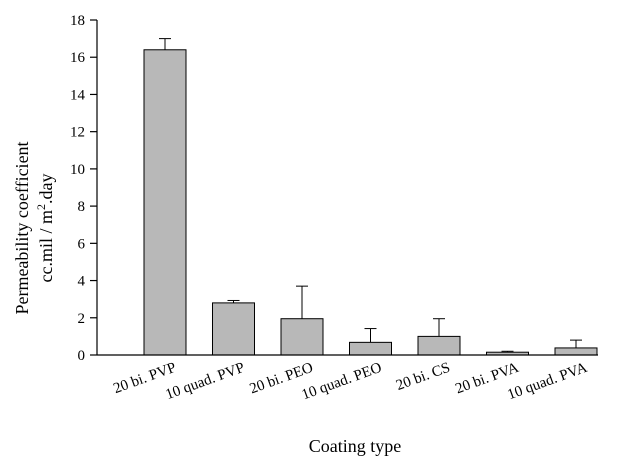  What do you see at coordinates (22, 227) in the screenshot?
I see `y-axis-title-line1: Permeability coefficient` at bounding box center [22, 227].